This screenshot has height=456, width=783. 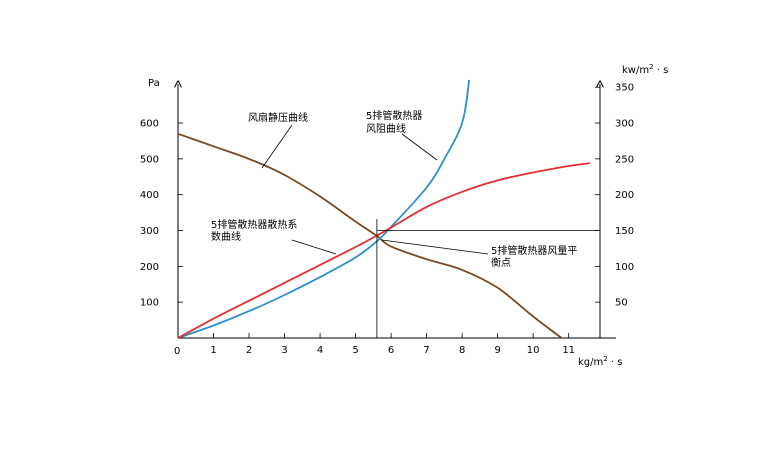 What do you see at coordinates (278, 117) in the screenshot?
I see `annotation-fan-pressure: 风扇静压曲线` at bounding box center [278, 117].